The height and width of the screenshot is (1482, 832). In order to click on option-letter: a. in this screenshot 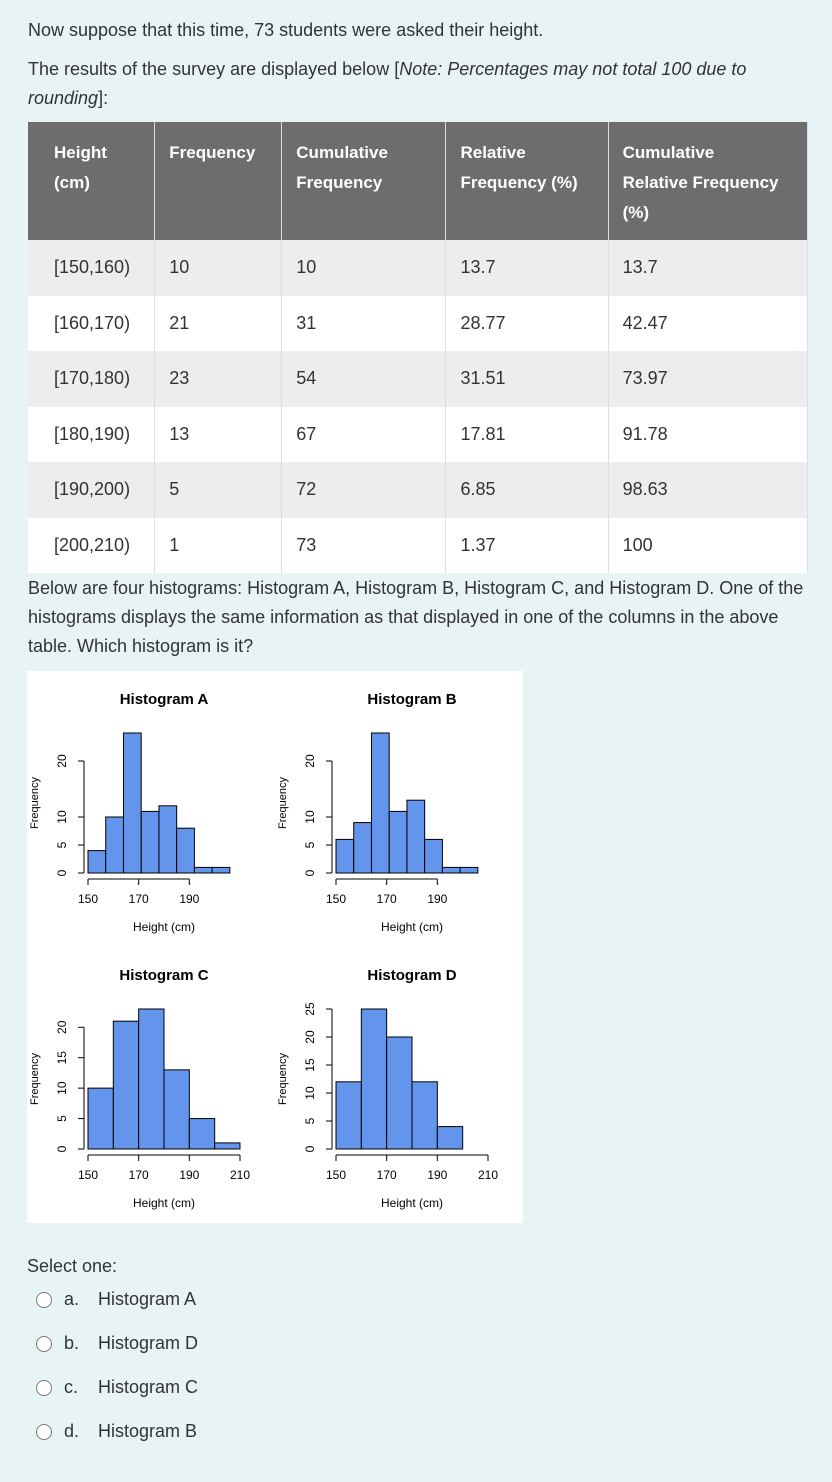, I will do `click(72, 1299)`.